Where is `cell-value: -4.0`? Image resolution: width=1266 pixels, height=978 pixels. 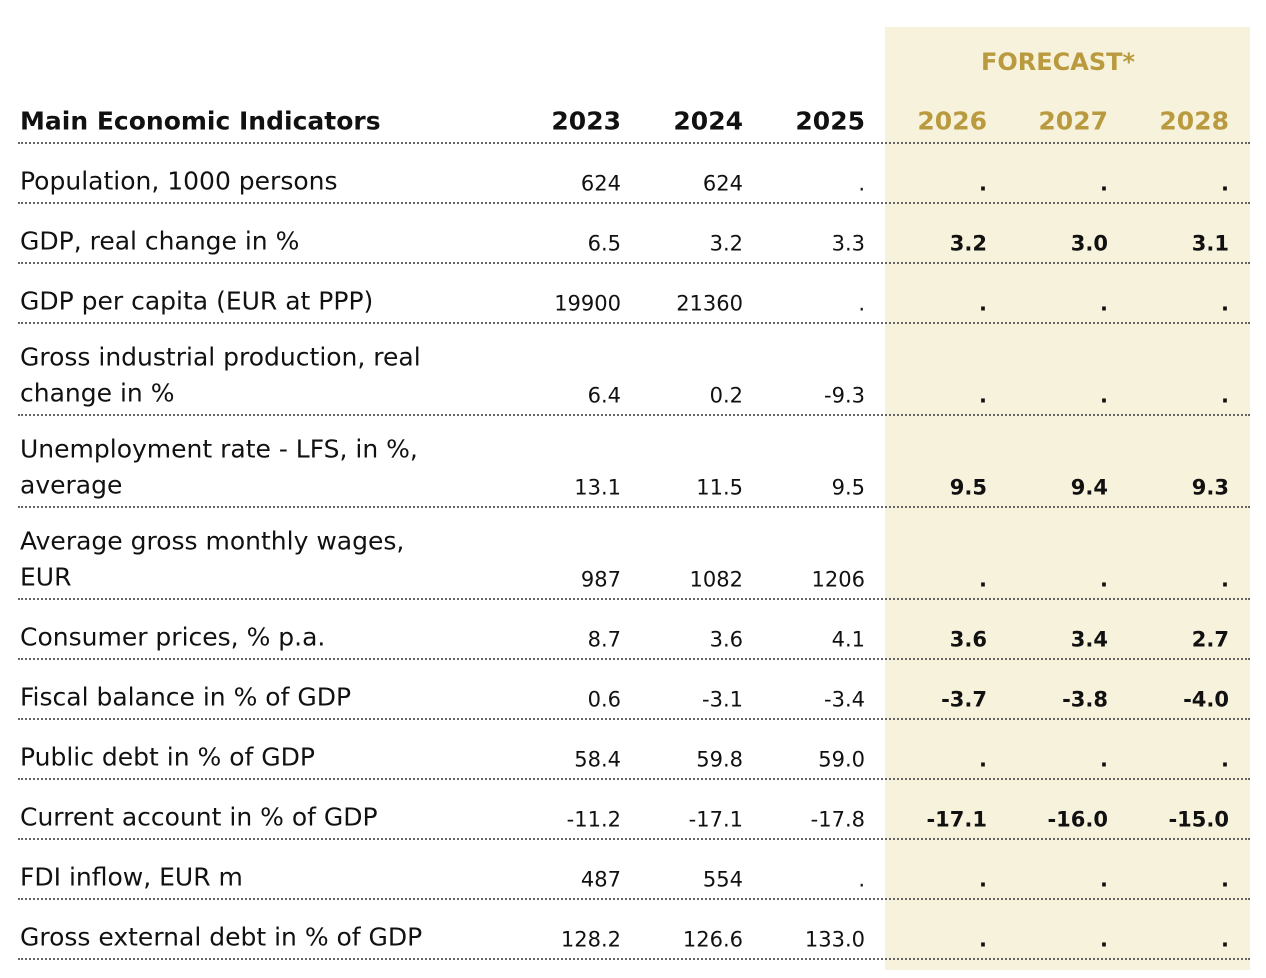
cell-value: -4.0 is located at coordinates (1206, 699).